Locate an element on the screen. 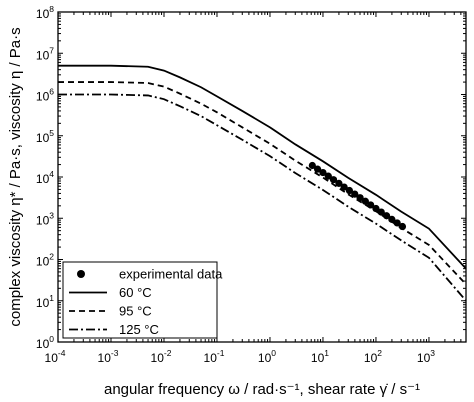  x-tick-label: 10⁻² is located at coordinates (161, 356).